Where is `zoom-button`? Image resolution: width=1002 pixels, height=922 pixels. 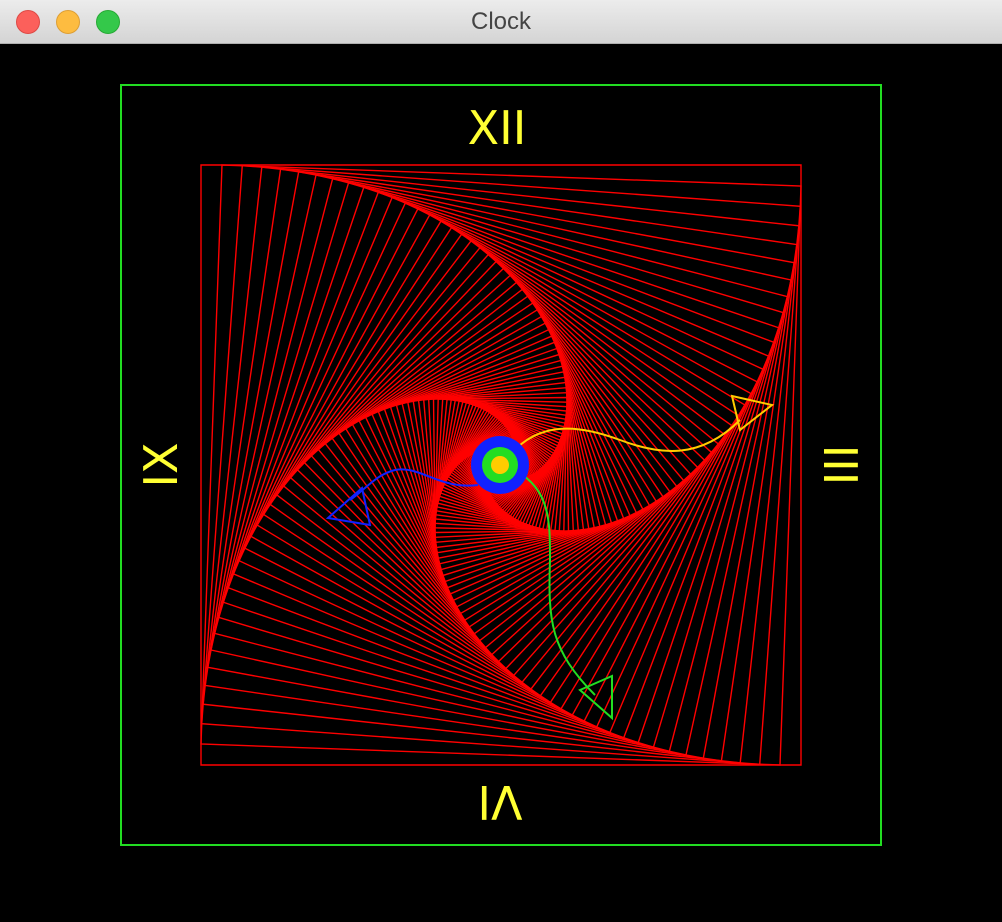
zoom-button is located at coordinates (108, 22).